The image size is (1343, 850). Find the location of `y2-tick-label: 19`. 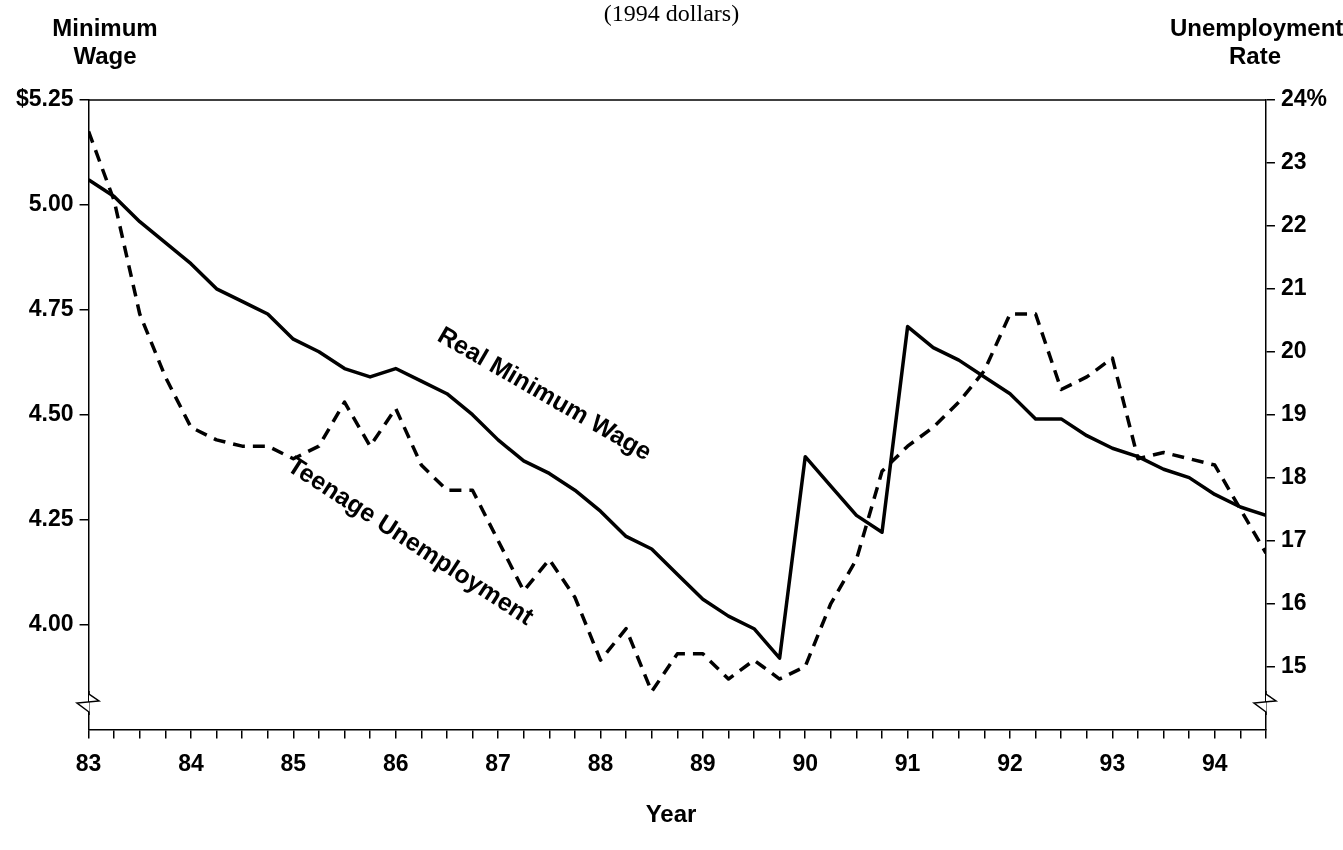

y2-tick-label: 19 is located at coordinates (1293, 413).